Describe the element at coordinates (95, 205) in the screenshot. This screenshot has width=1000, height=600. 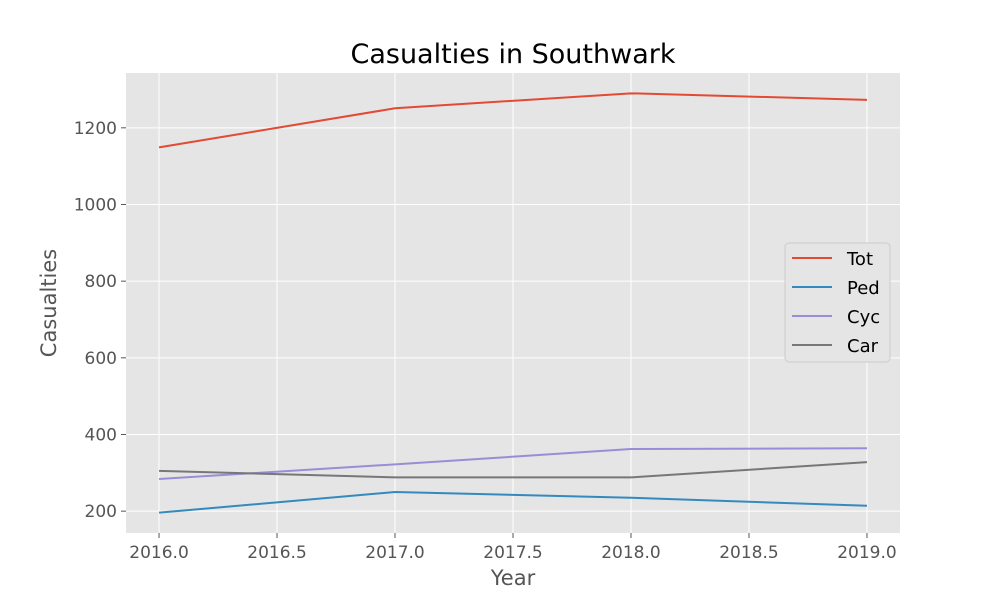
I see `y-tick-label: 1000` at that location.